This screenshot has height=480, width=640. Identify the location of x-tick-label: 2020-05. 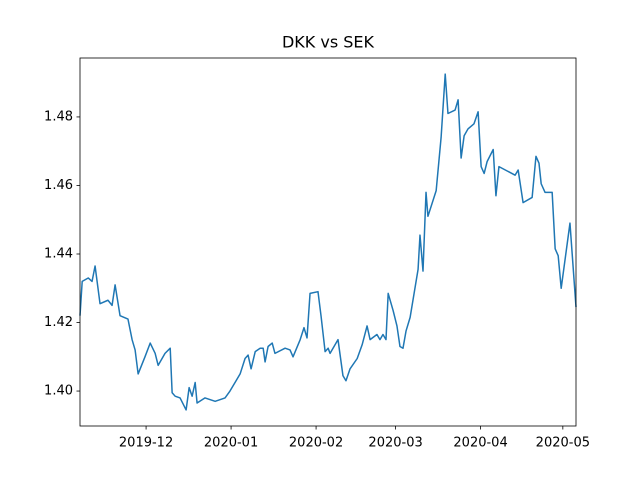
(563, 443).